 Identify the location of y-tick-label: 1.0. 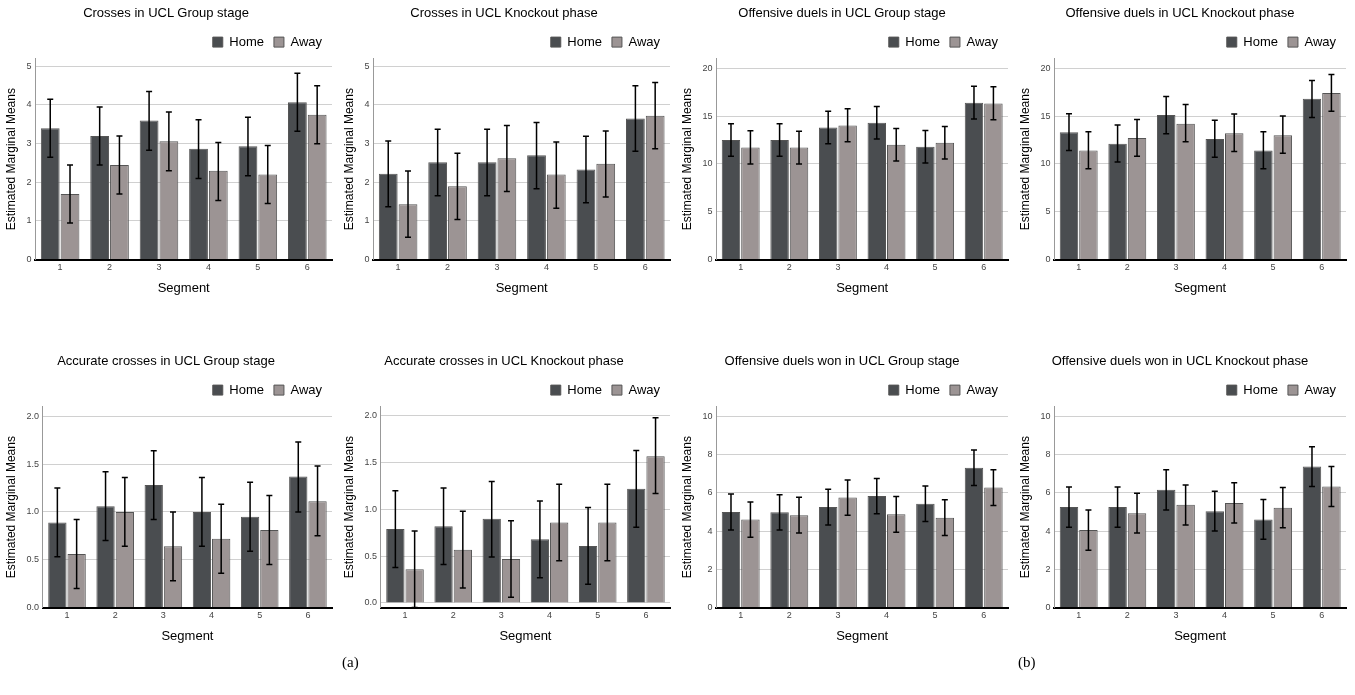
(370, 508).